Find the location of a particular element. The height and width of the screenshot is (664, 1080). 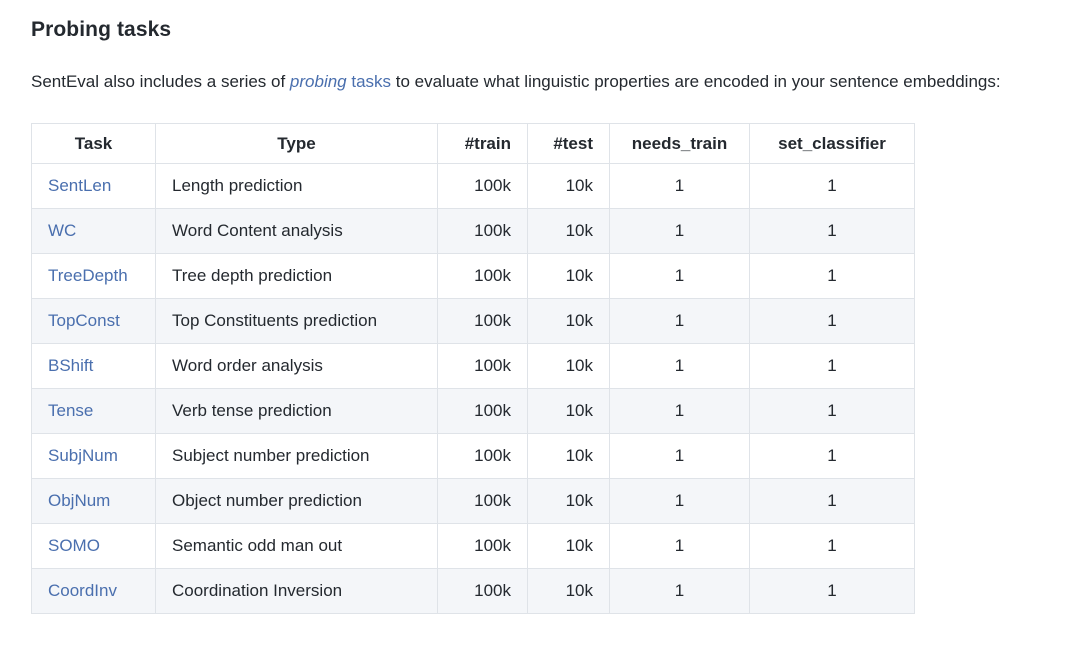

table-row: CoordInv Coordination Inversion 100k 10k 1 1 is located at coordinates (473, 591).